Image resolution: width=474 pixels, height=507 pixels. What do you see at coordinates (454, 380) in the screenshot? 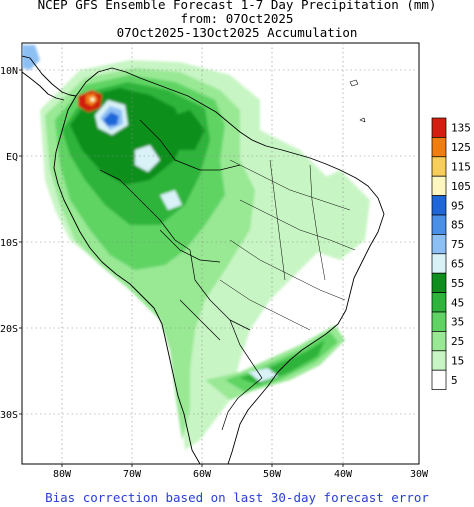
I see `legend-label-5: 5` at bounding box center [454, 380].